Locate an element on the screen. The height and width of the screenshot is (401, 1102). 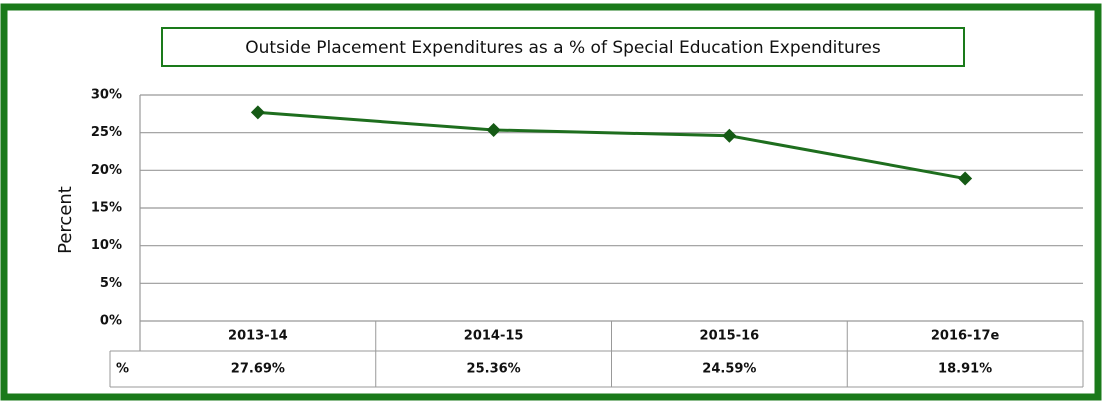
x-tick-label: 2016-17e is located at coordinates (965, 336).